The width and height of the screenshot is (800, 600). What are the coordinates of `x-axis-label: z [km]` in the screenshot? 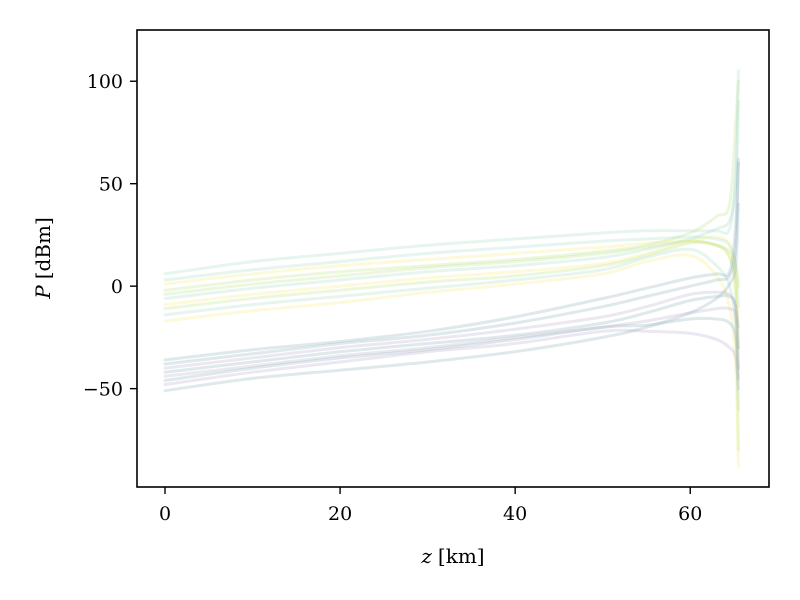 It's located at (452, 556).